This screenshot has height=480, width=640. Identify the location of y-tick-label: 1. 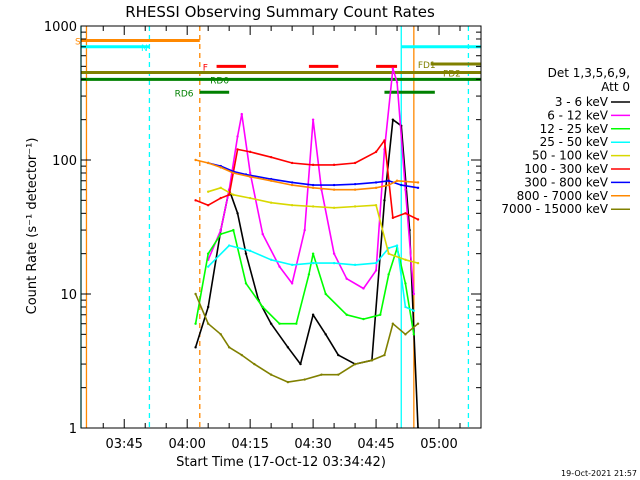
(73, 429).